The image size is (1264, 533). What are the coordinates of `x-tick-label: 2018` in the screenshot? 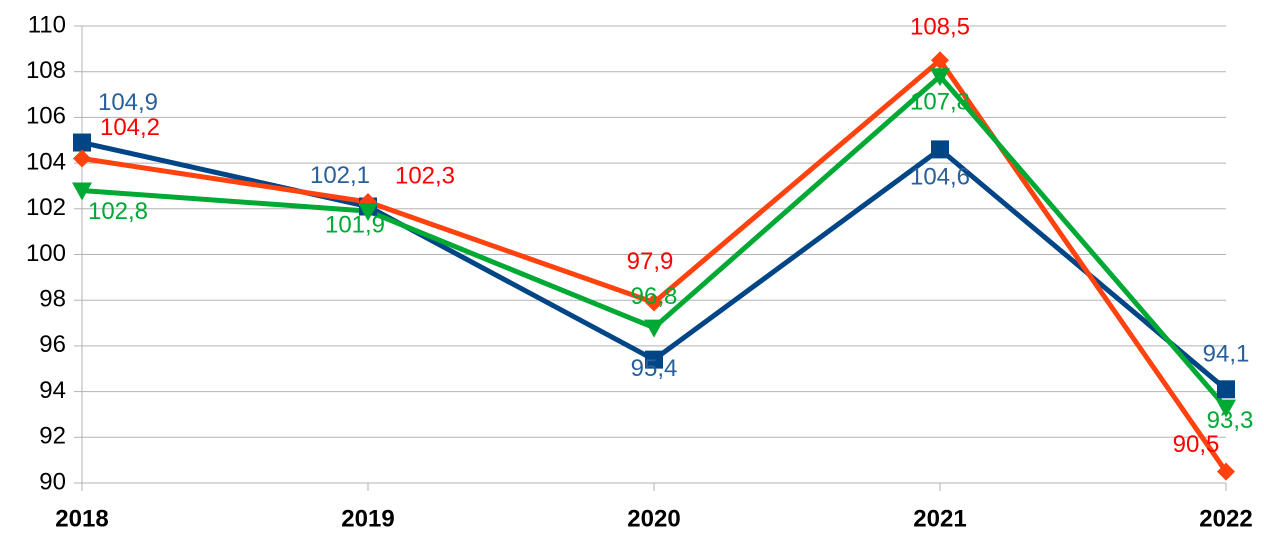 It's located at (81, 518).